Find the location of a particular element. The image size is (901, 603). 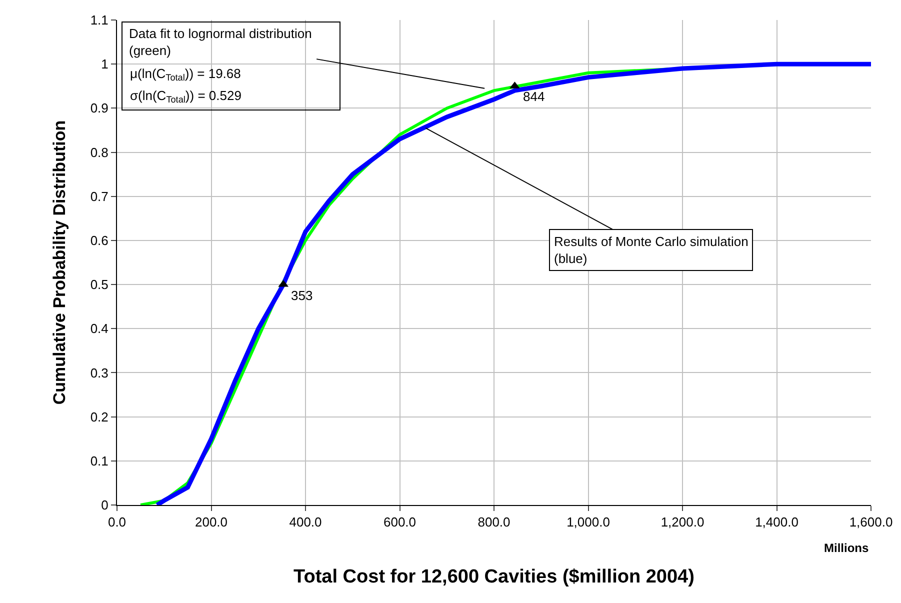

x-tick-label: 1,600.0 is located at coordinates (871, 522).